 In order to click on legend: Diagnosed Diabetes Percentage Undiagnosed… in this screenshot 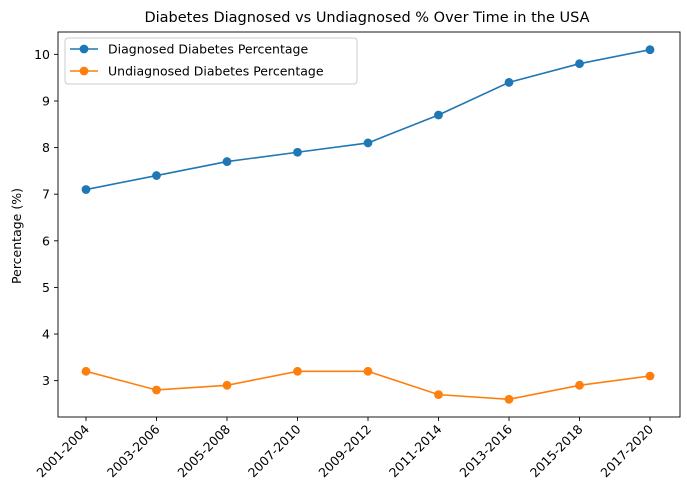, I will do `click(211, 61)`.